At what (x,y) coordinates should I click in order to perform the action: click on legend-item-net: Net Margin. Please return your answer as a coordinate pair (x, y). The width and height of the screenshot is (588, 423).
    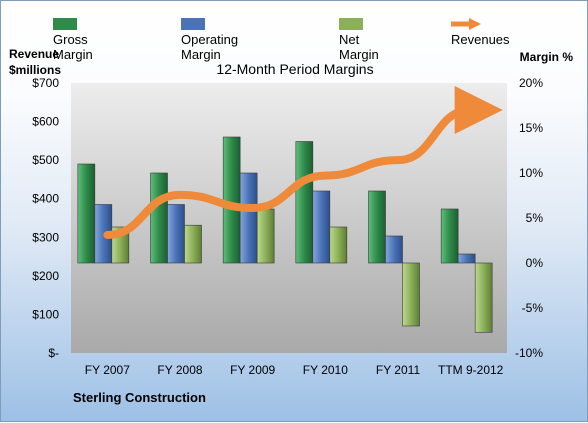
    Looking at the image, I should click on (359, 39).